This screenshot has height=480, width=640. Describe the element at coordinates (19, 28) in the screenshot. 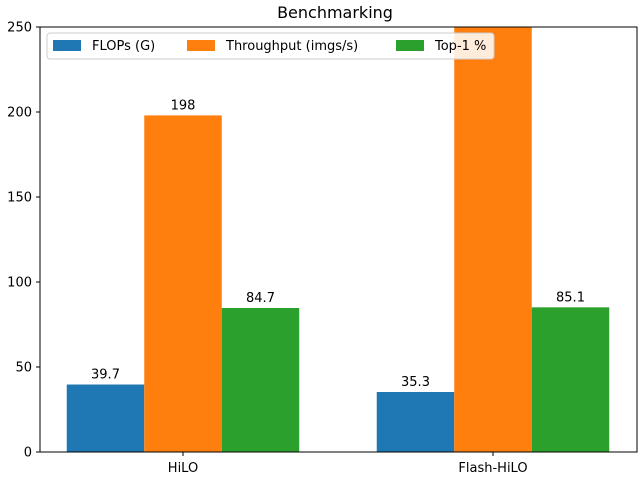

I see `y-tick-label-250: 250` at that location.